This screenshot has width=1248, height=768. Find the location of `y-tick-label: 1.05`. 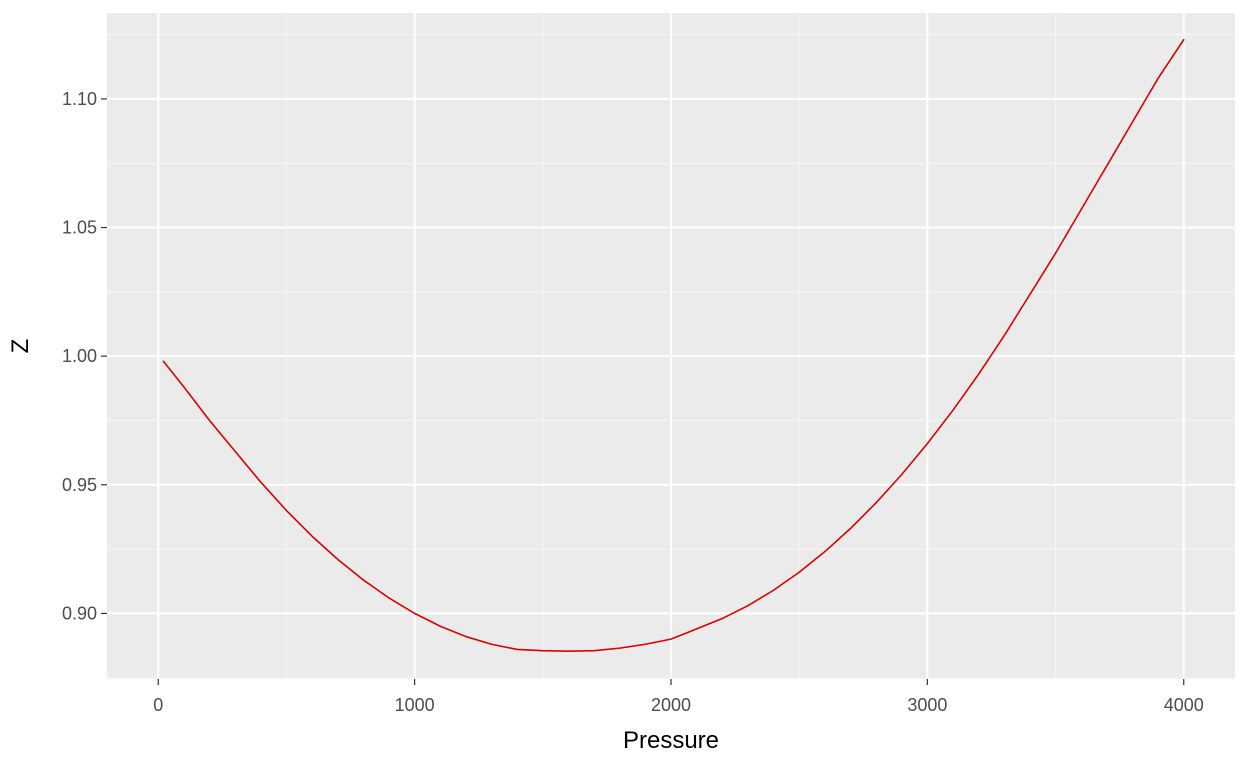

y-tick-label: 1.05 is located at coordinates (79, 228).